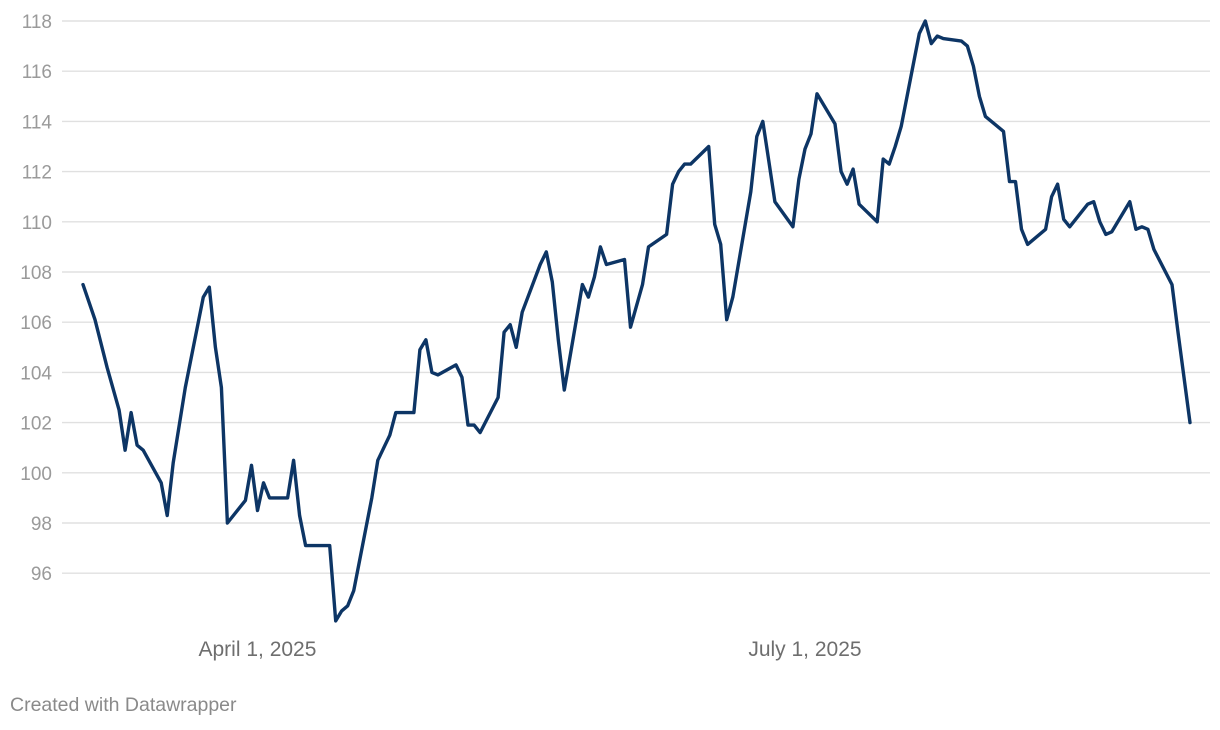 The width and height of the screenshot is (1220, 730). Describe the element at coordinates (37, 122) in the screenshot. I see `y-tick-label: 114` at that location.